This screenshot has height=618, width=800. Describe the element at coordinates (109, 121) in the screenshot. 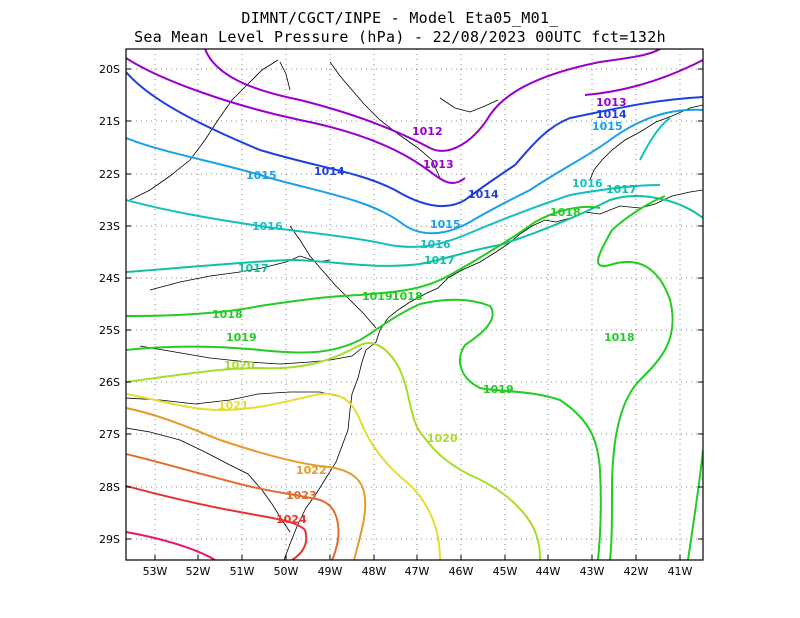

I see `lat-label: 21S` at that location.